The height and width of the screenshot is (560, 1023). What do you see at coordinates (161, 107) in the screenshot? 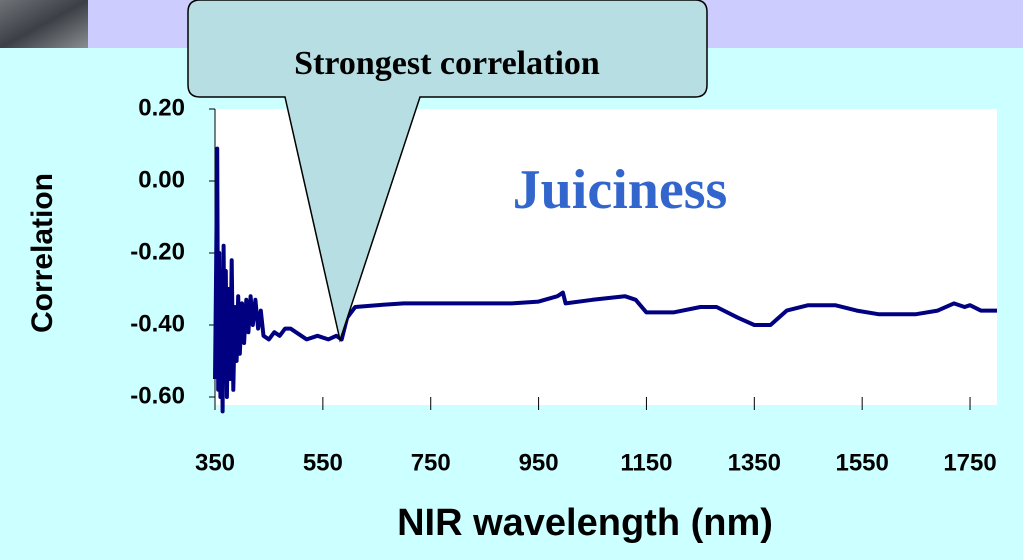
I see `y-tick-label: 0.20` at bounding box center [161, 107].